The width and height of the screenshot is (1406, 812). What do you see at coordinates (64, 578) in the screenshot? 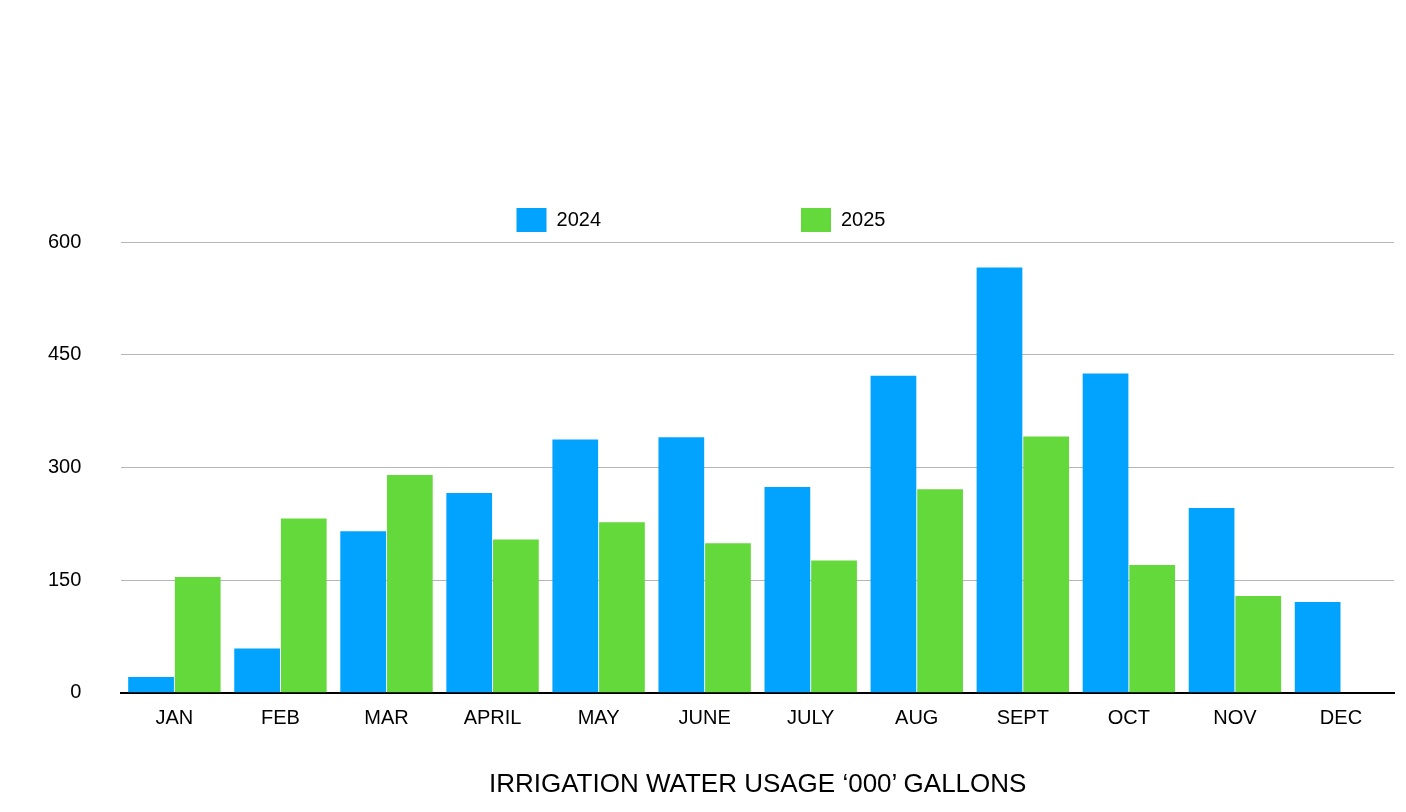
I see `y-tick-label: 150` at bounding box center [64, 578].